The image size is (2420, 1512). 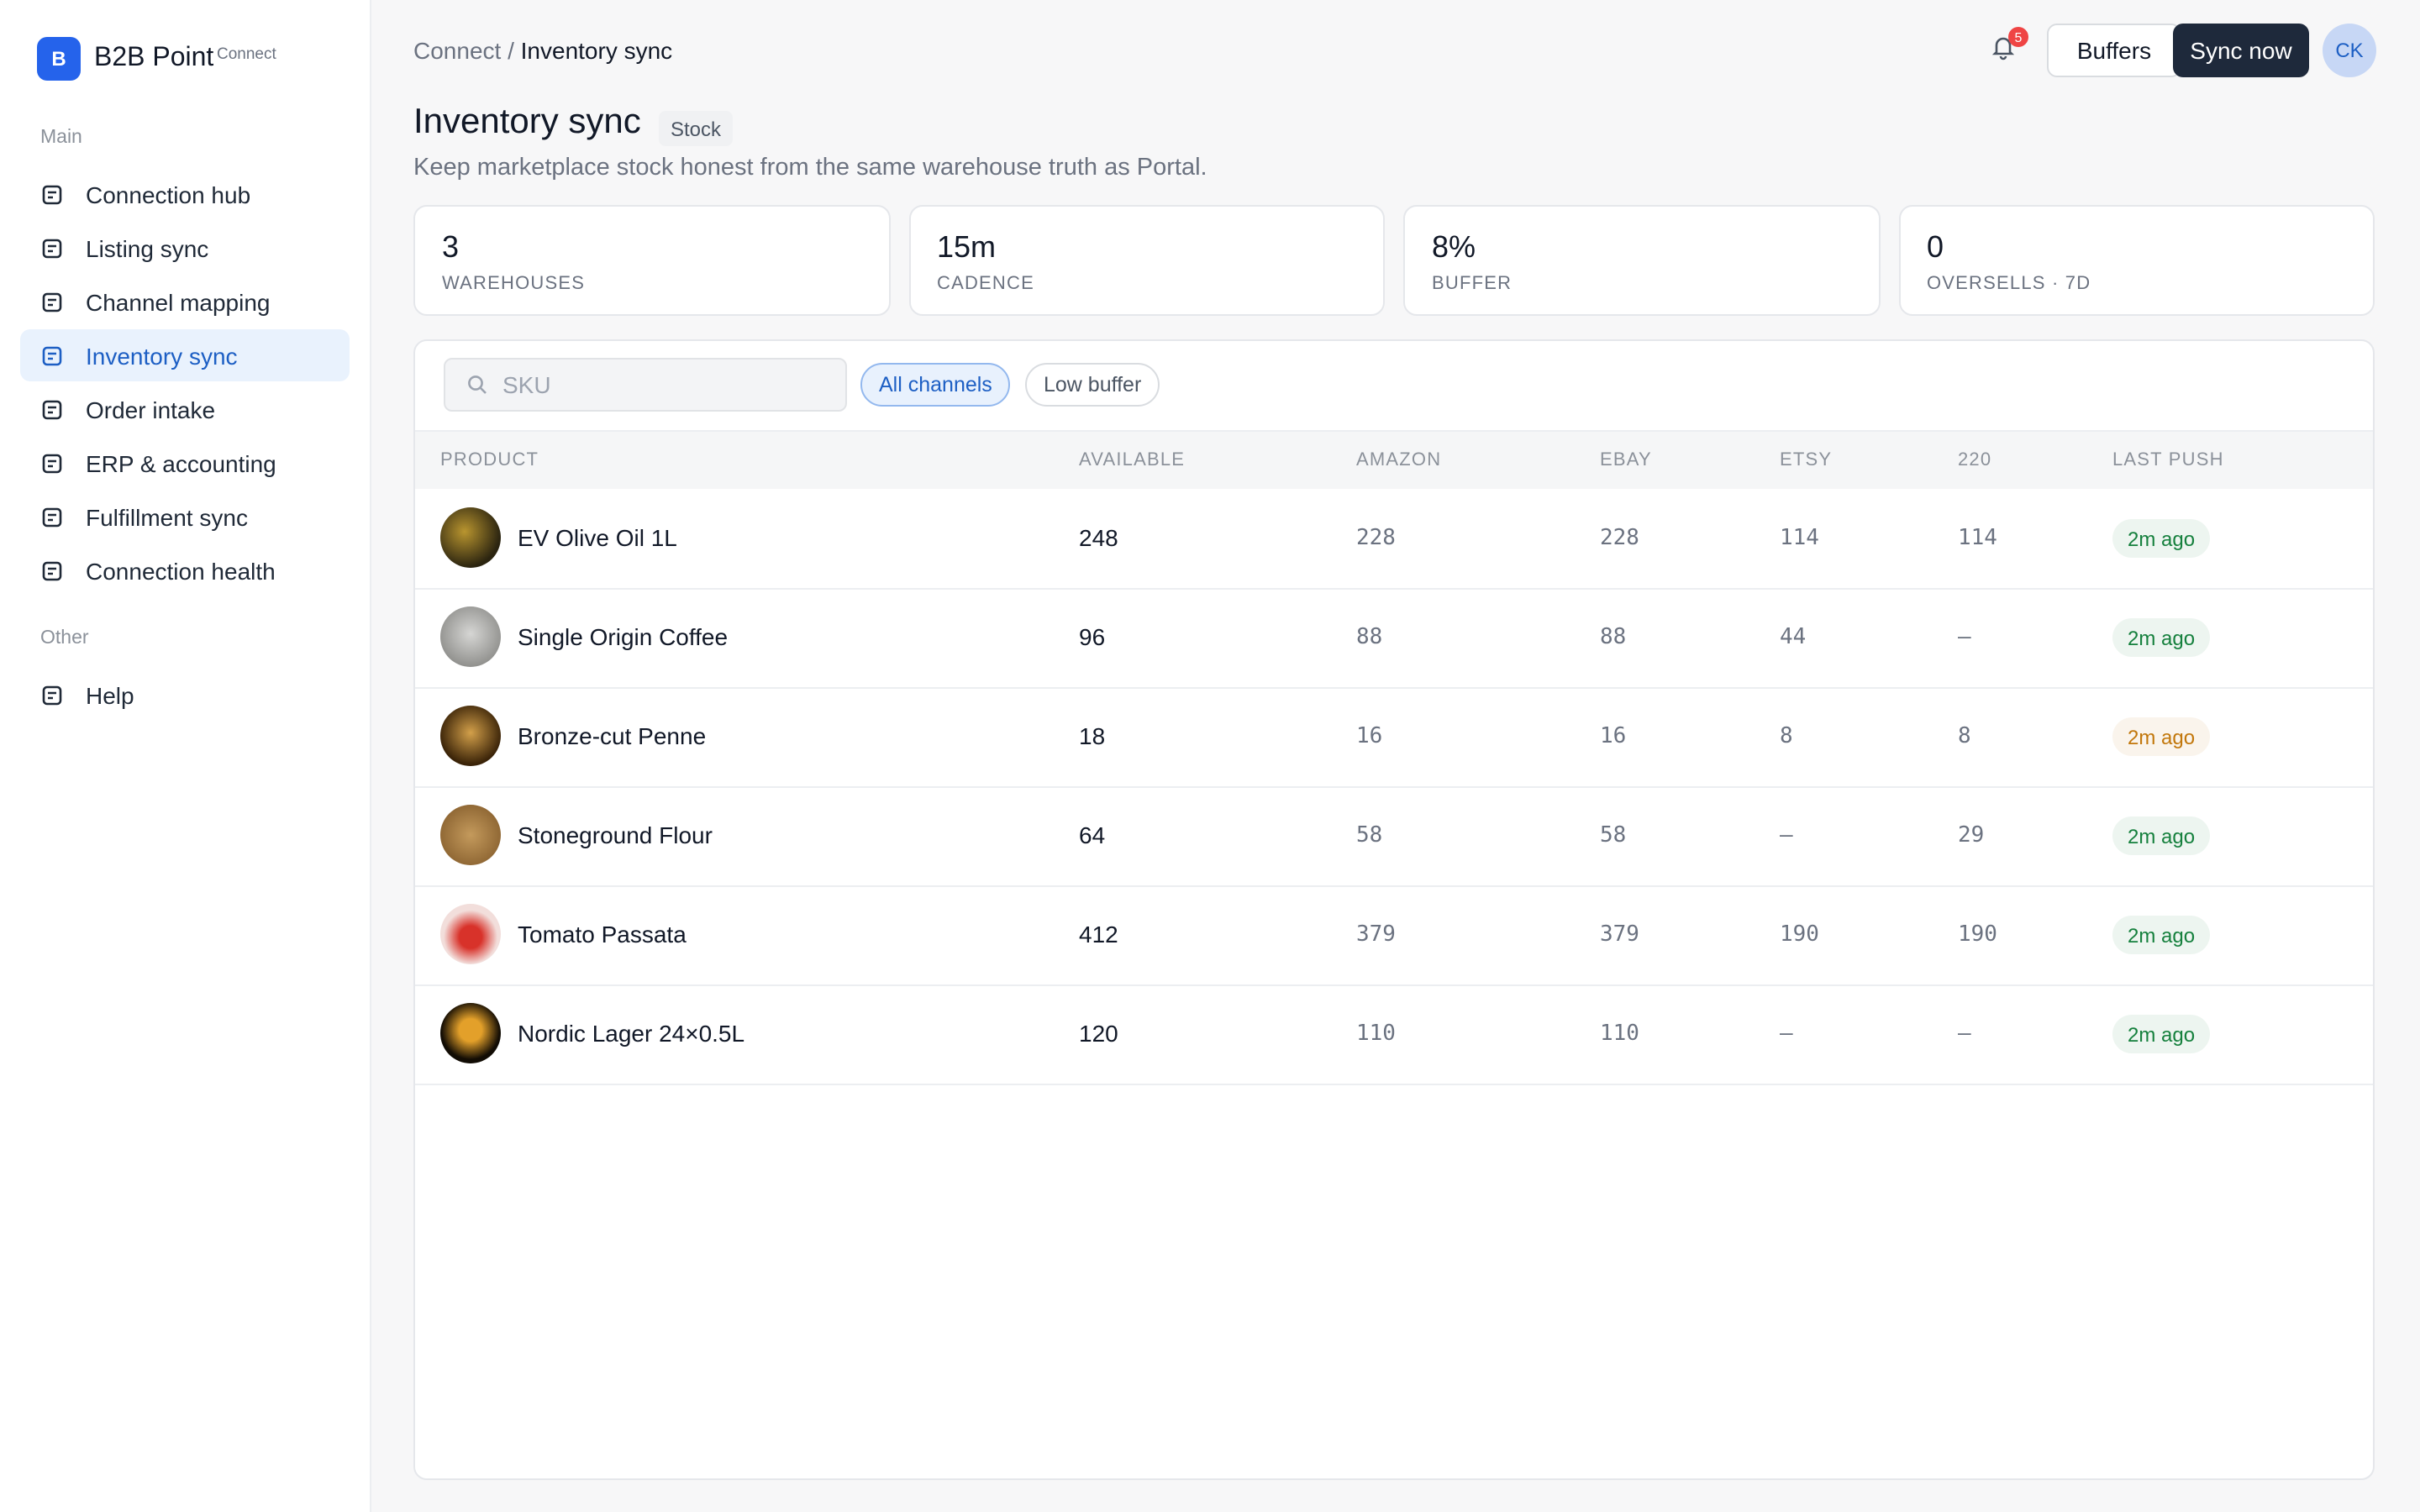 What do you see at coordinates (696, 128) in the screenshot?
I see `page-tag: Stock` at bounding box center [696, 128].